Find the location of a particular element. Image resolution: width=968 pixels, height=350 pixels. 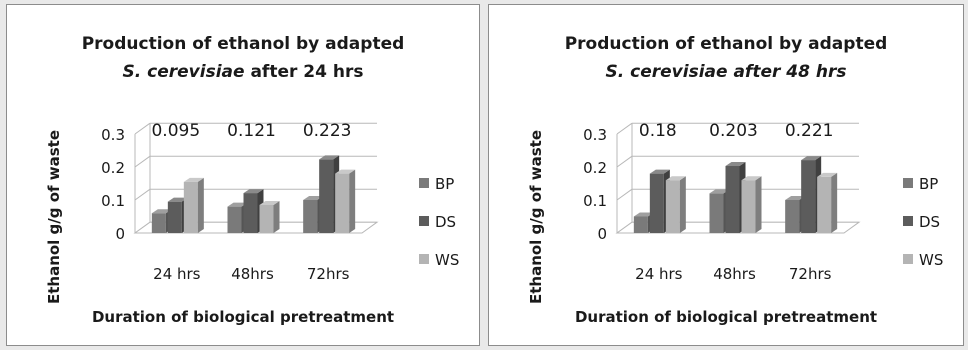

chart-title-line2: S. cerevisiae after 48 hrs is located at coordinates (726, 72).